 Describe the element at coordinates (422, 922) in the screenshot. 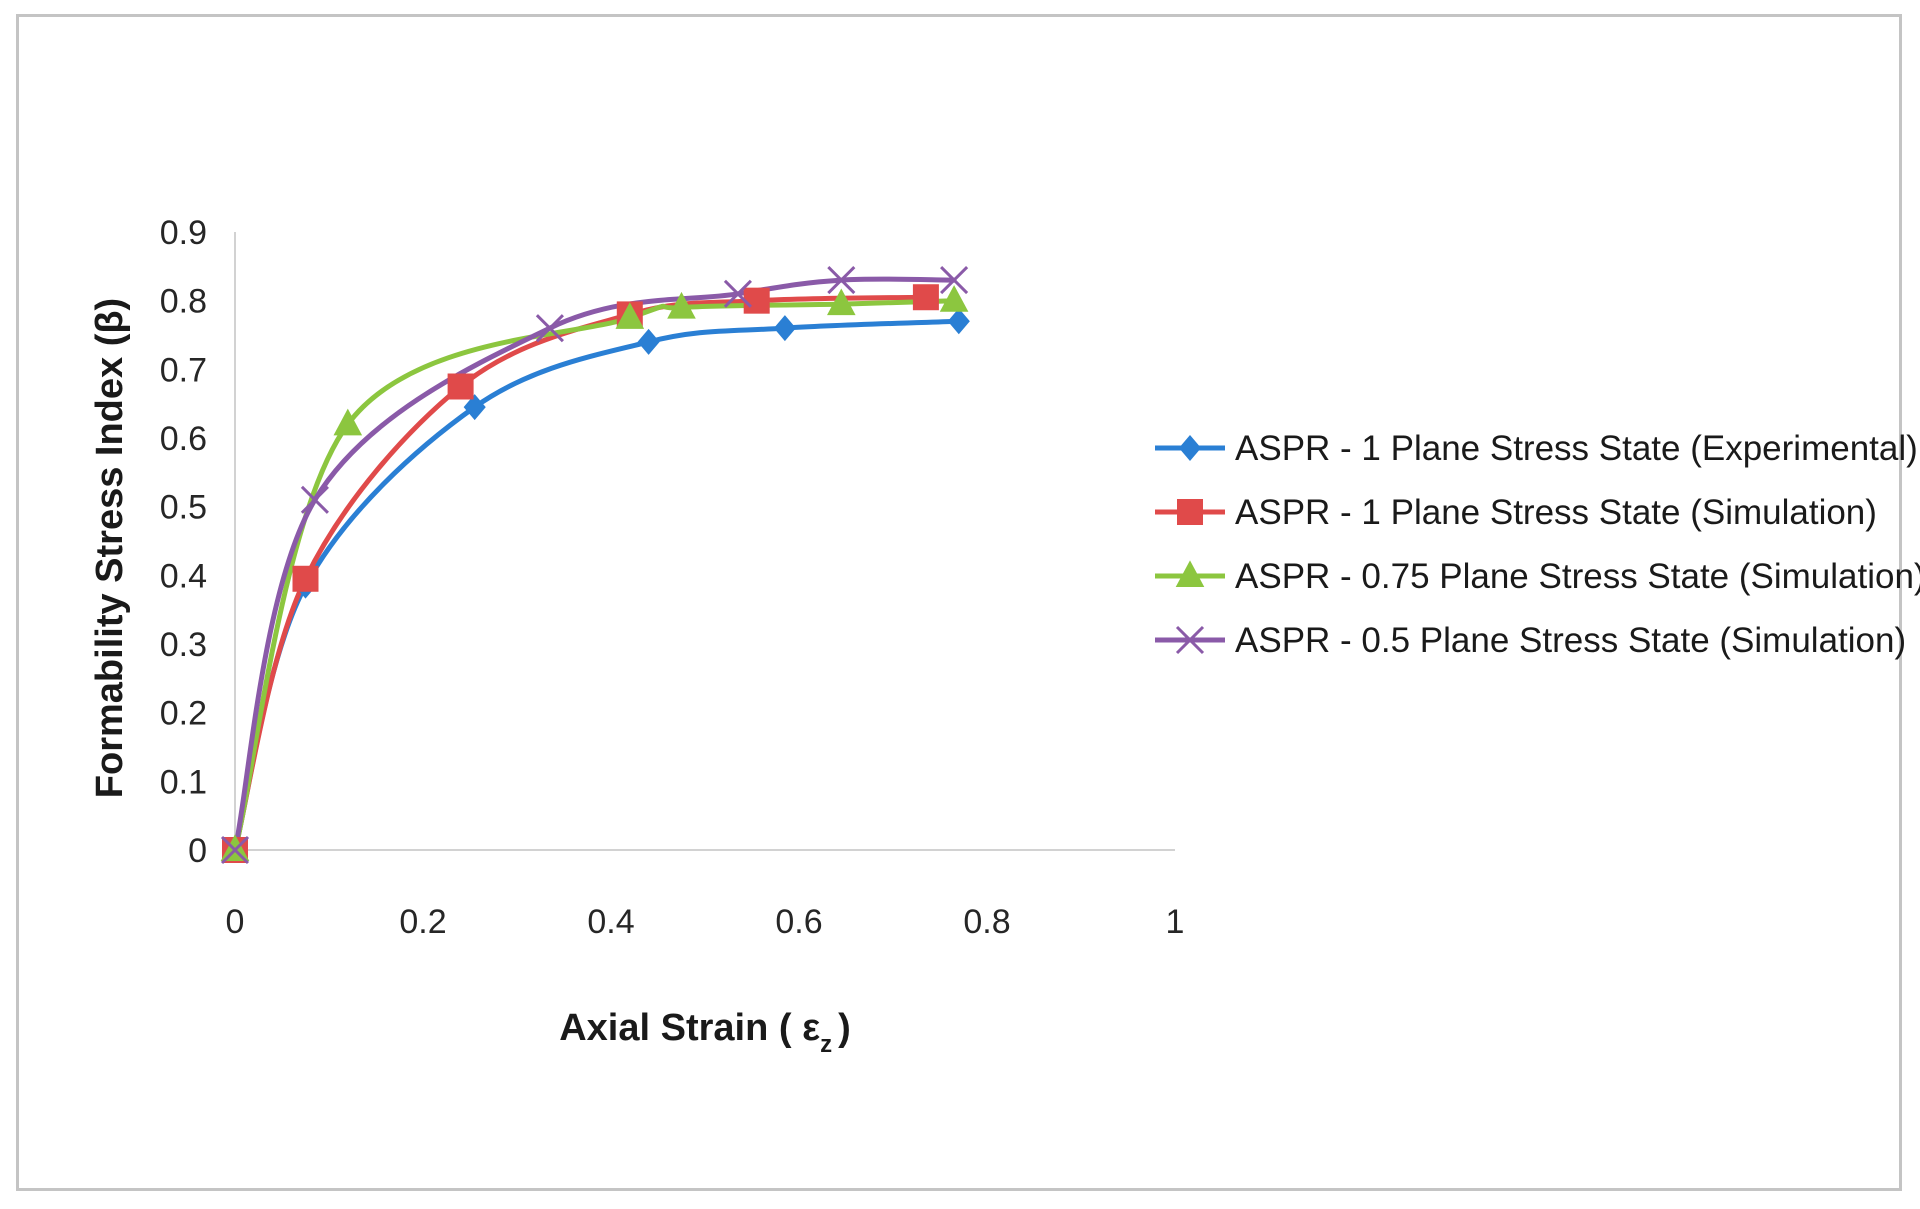

I see `x-tick-label: 0.2` at that location.